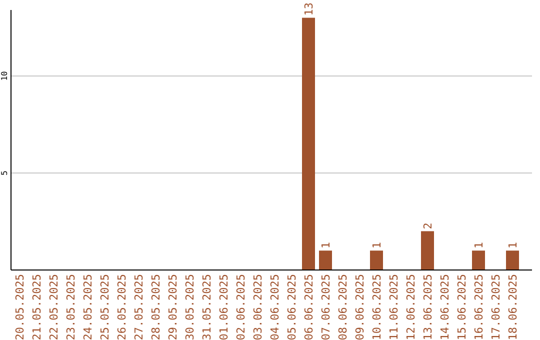 The width and height of the screenshot is (540, 340). What do you see at coordinates (343, 307) in the screenshot?
I see `x-tick-label: 08.06.2025` at bounding box center [343, 307].